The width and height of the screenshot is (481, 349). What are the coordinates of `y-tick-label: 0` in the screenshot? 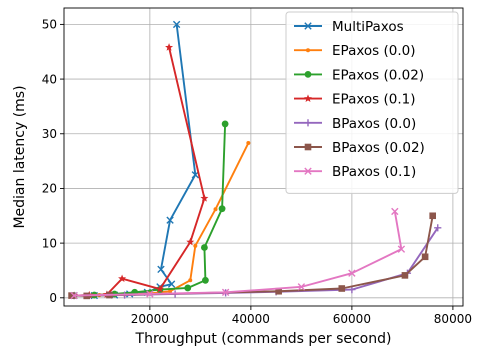 It's located at (53, 298).